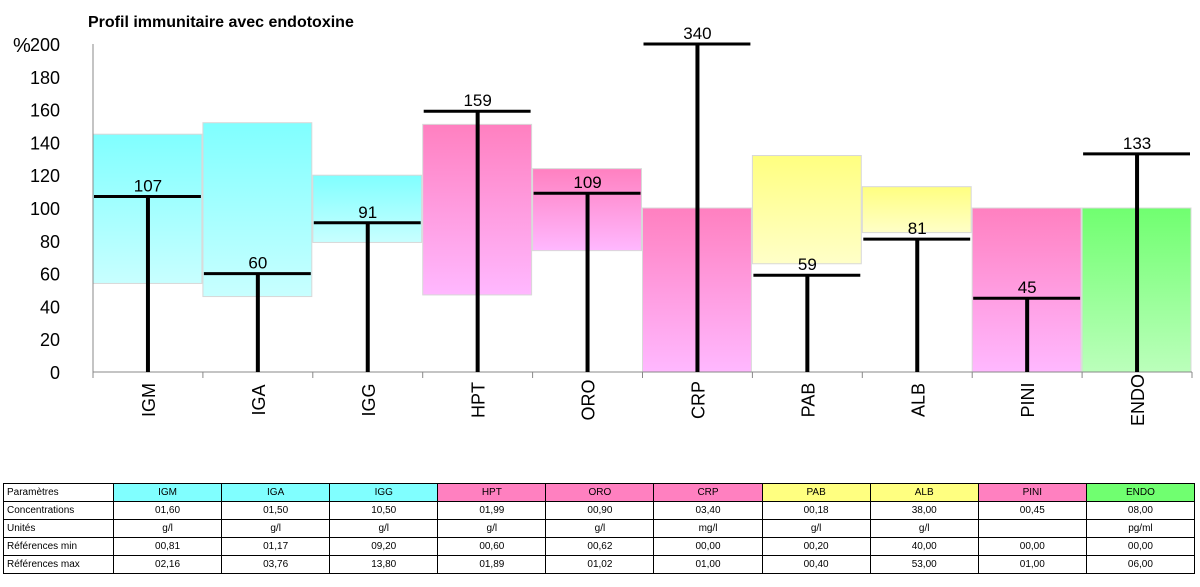  What do you see at coordinates (45, 45) in the screenshot?
I see `y-tick-label: 200` at bounding box center [45, 45].